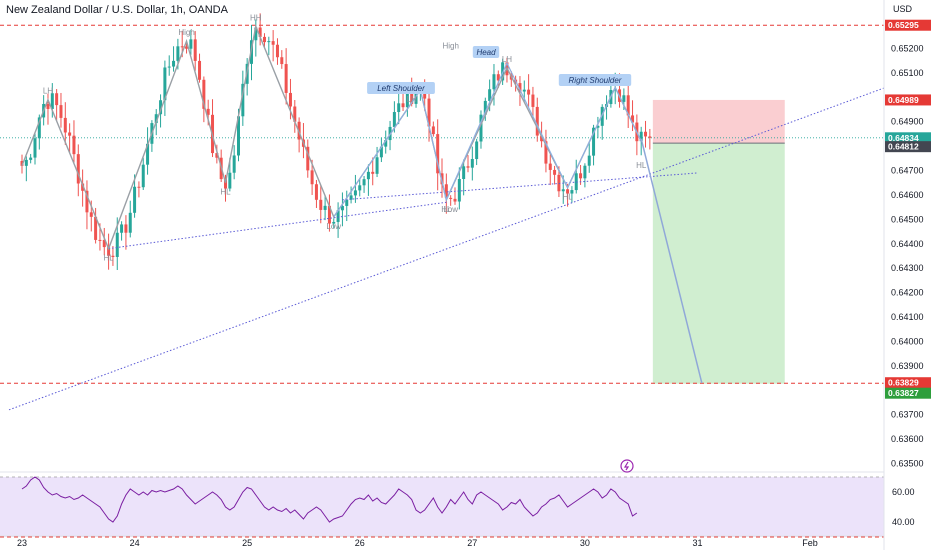  Describe the element at coordinates (908, 275) in the screenshot. I see `axis-background` at that location.